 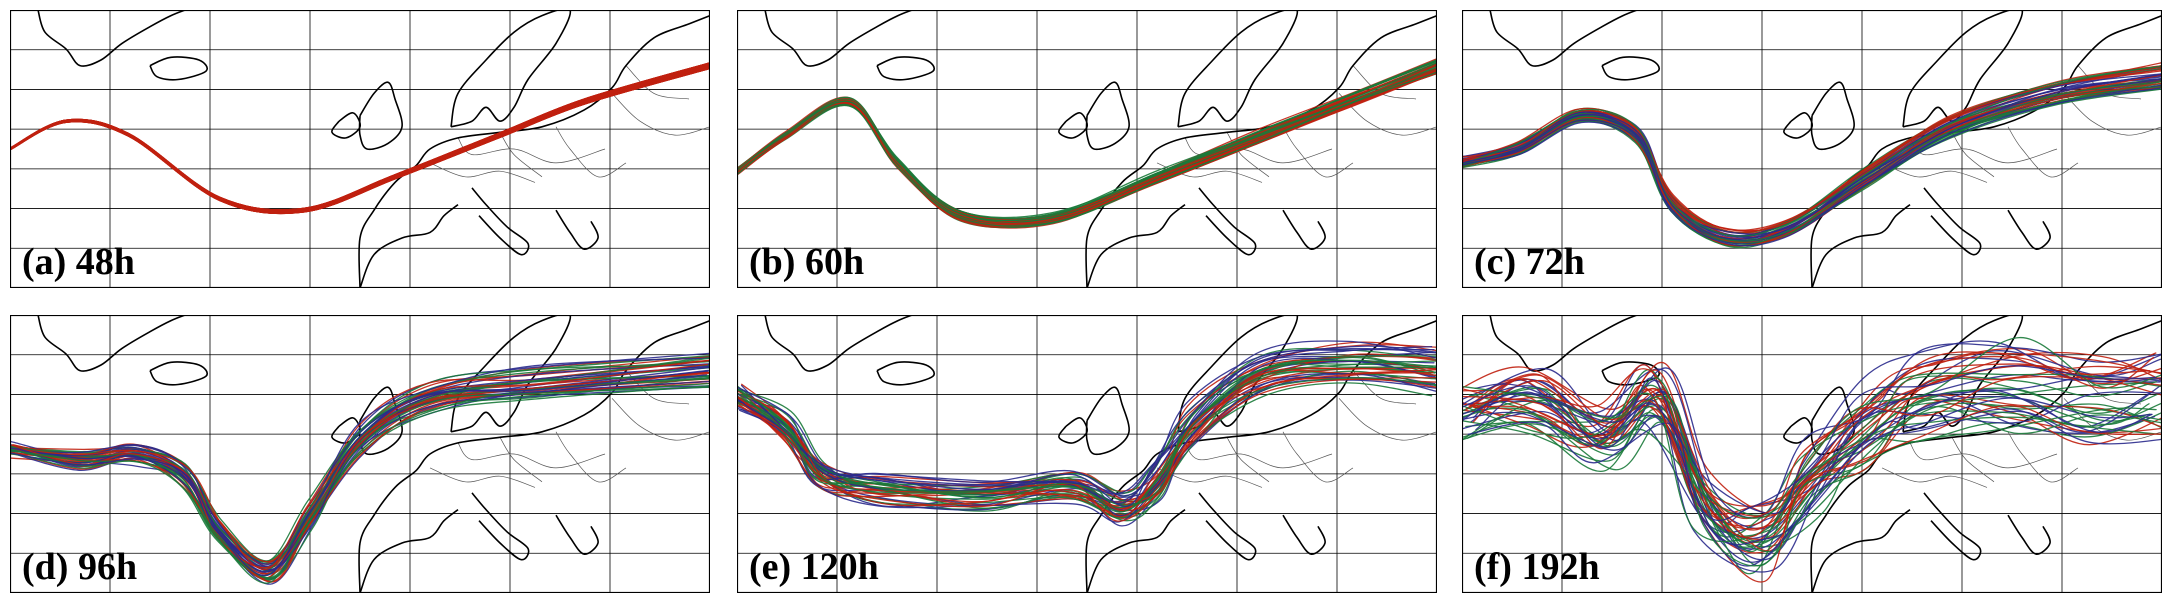 I want to click on map-d: (d) 96h, so click(x=360, y=454).